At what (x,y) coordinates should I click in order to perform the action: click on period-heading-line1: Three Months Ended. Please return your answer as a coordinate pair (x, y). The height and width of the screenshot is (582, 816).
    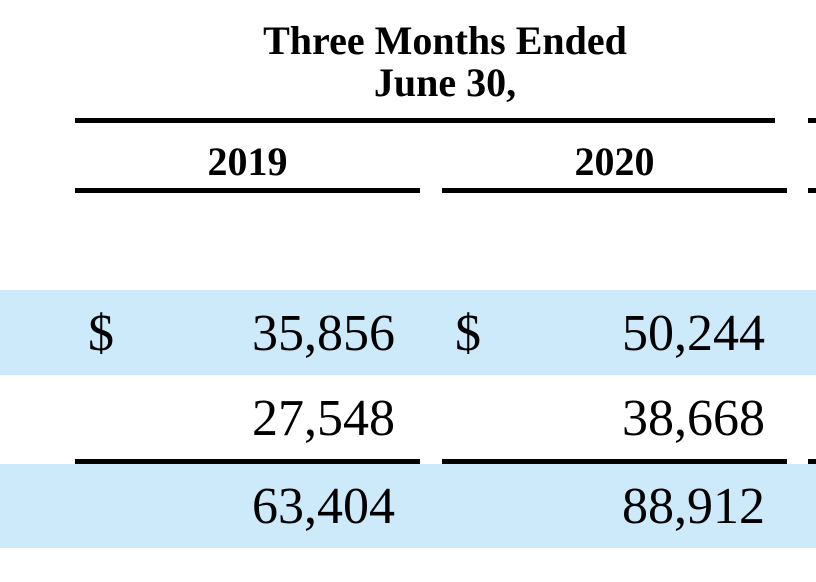
    Looking at the image, I should click on (445, 40).